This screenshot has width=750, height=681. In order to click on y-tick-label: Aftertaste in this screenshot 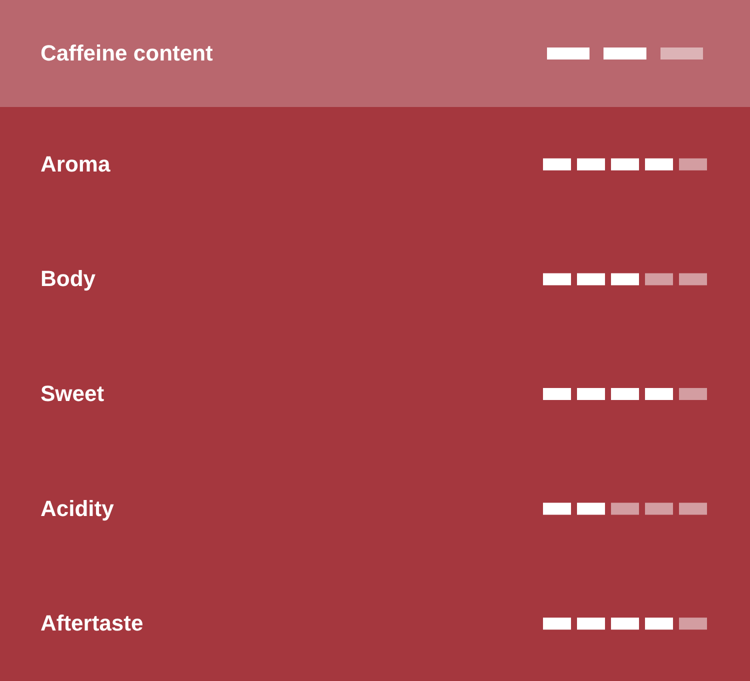, I will do `click(92, 623)`.